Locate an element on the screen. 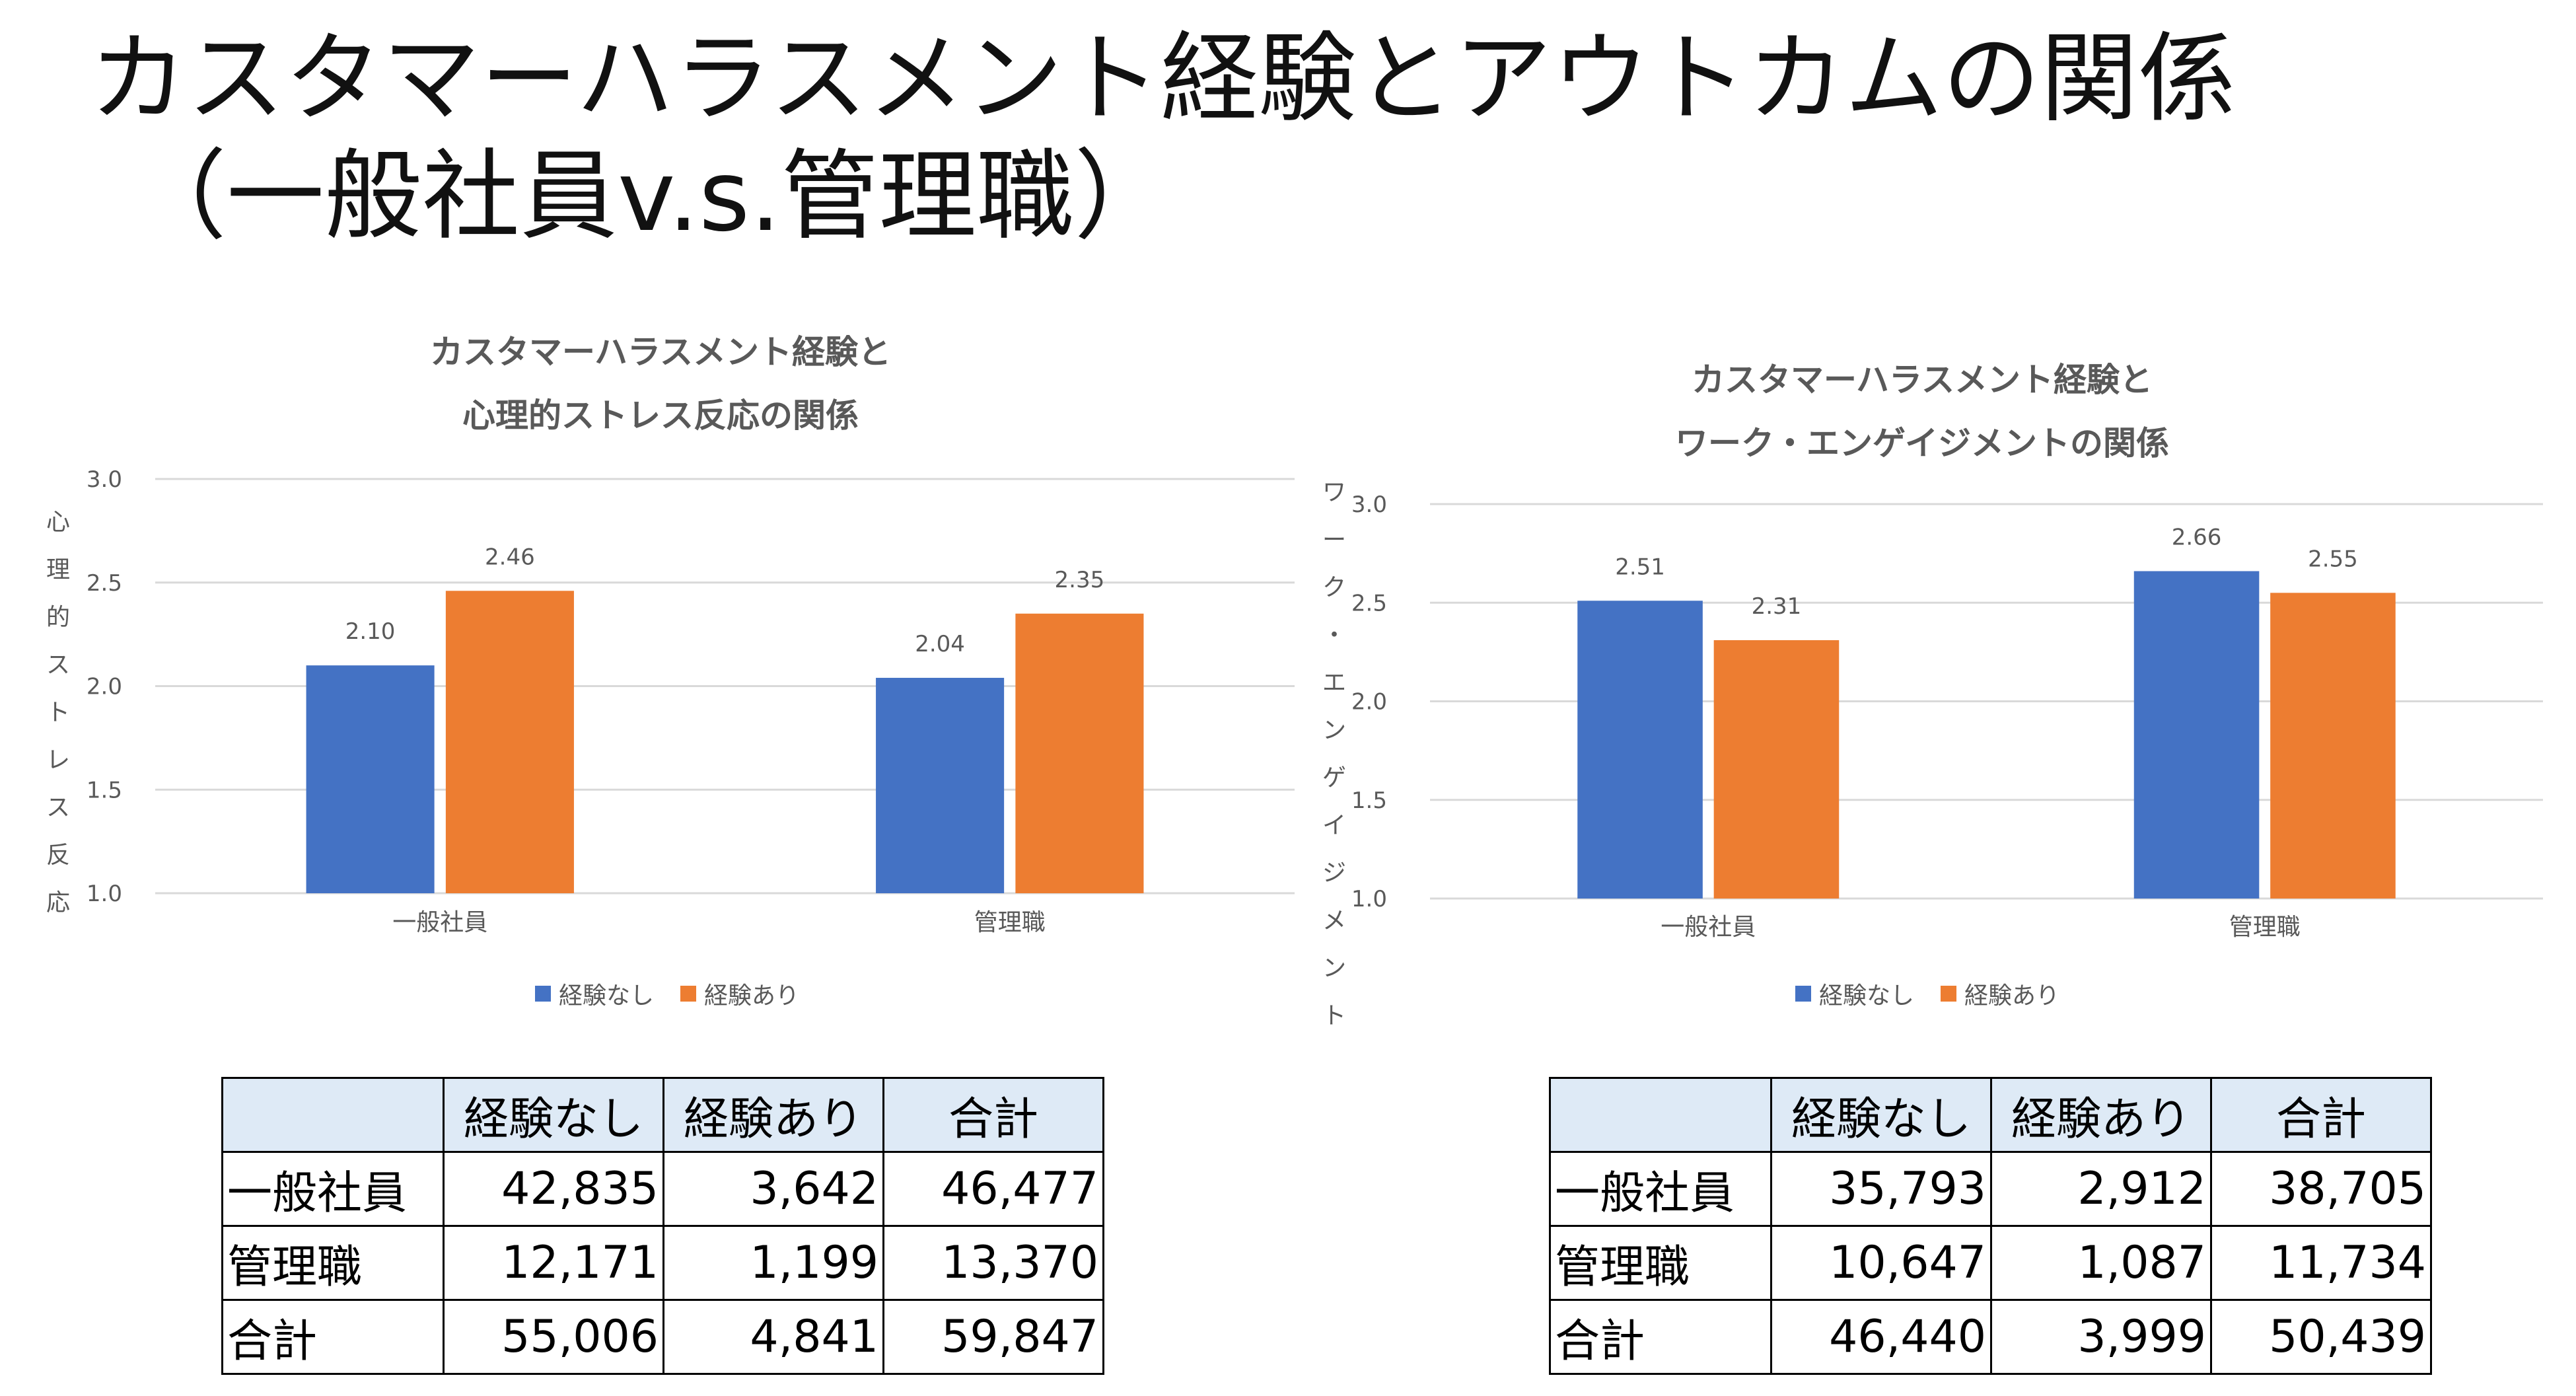 The image size is (2576, 1396). table-cell: 3,642 is located at coordinates (773, 1189).